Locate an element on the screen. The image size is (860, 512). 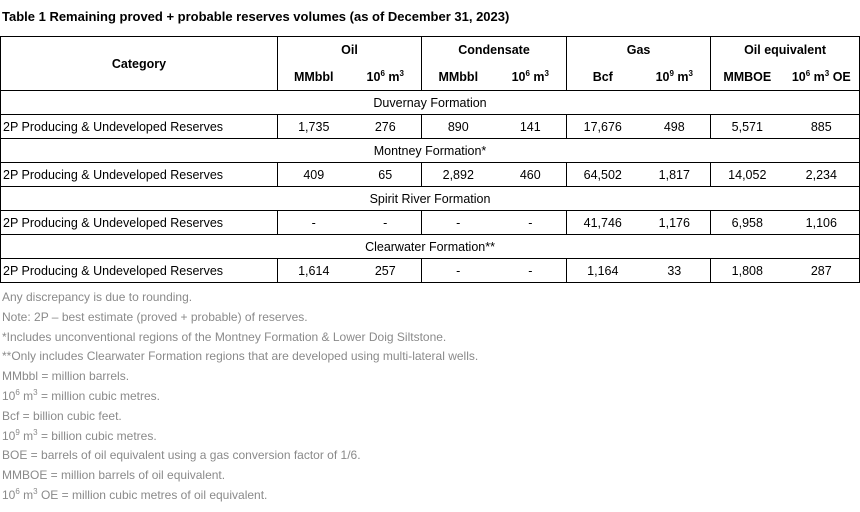
condensate-m3-unit: 106 m3 is located at coordinates (531, 77).